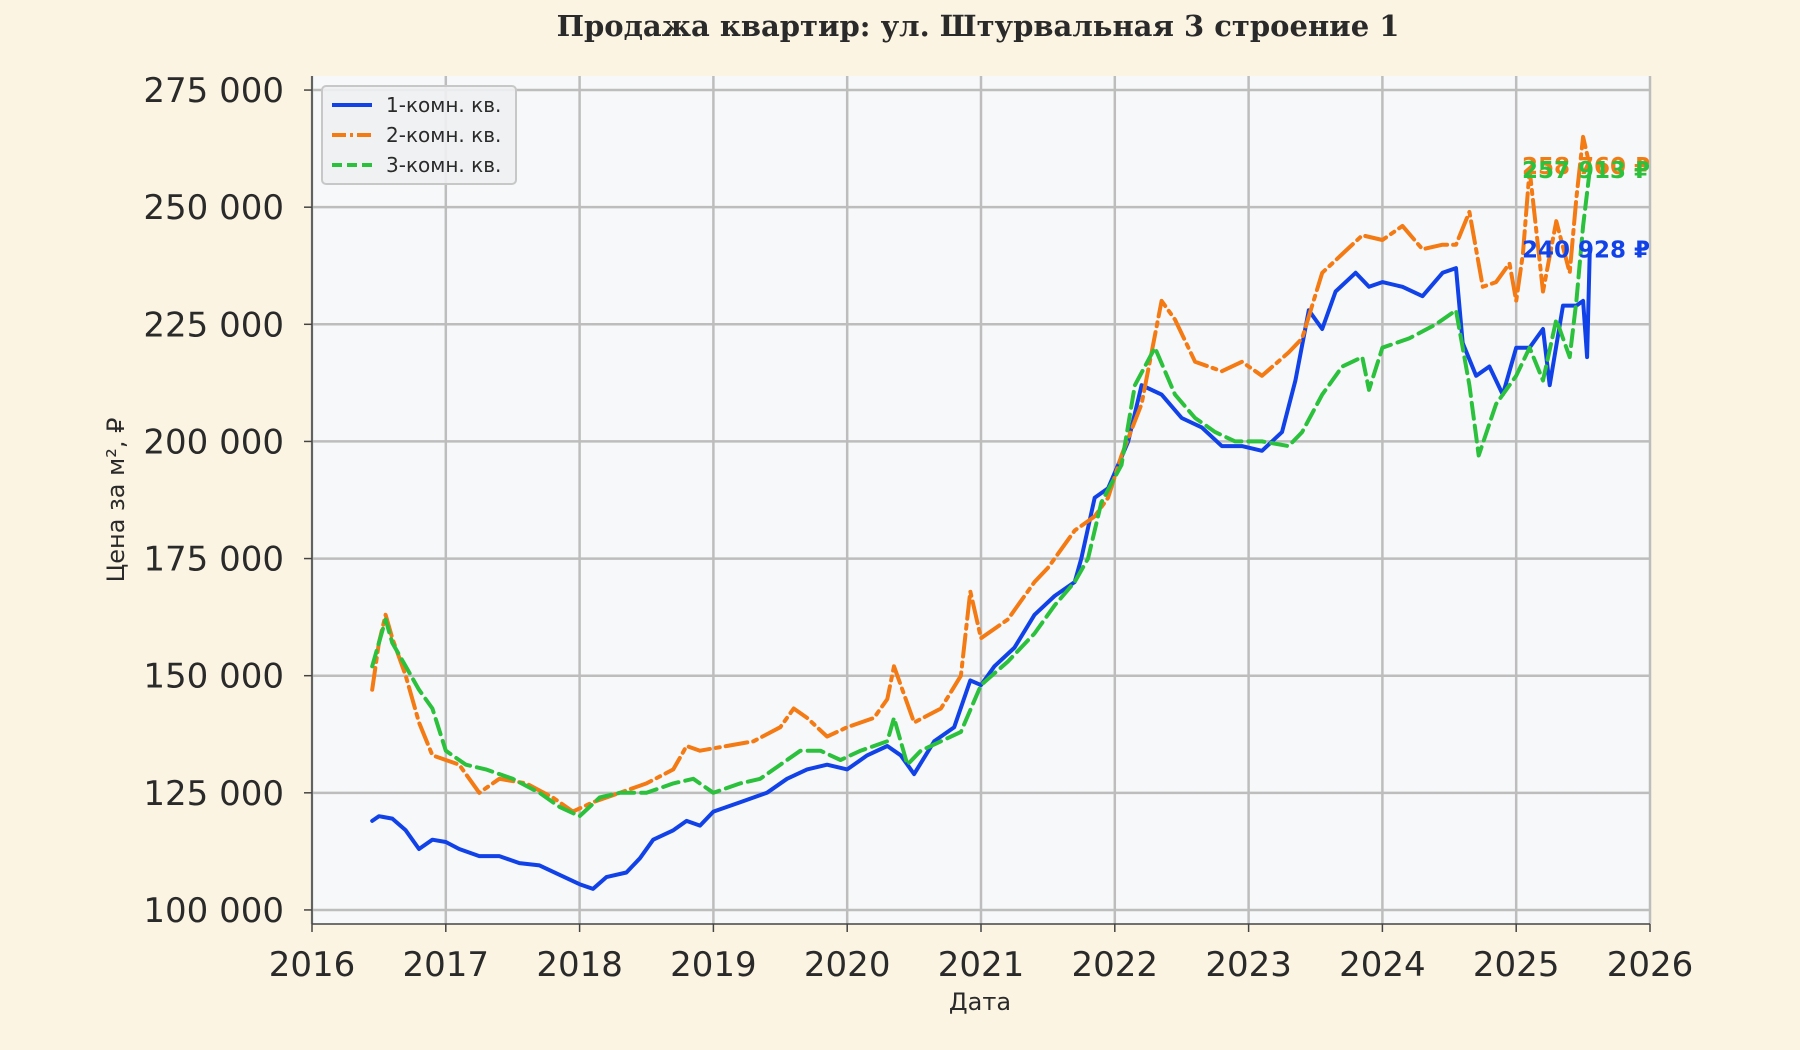 The height and width of the screenshot is (1050, 1800). What do you see at coordinates (1586, 171) in the screenshot?
I see `end-value-label-3: 257 913 ₽` at bounding box center [1586, 171].